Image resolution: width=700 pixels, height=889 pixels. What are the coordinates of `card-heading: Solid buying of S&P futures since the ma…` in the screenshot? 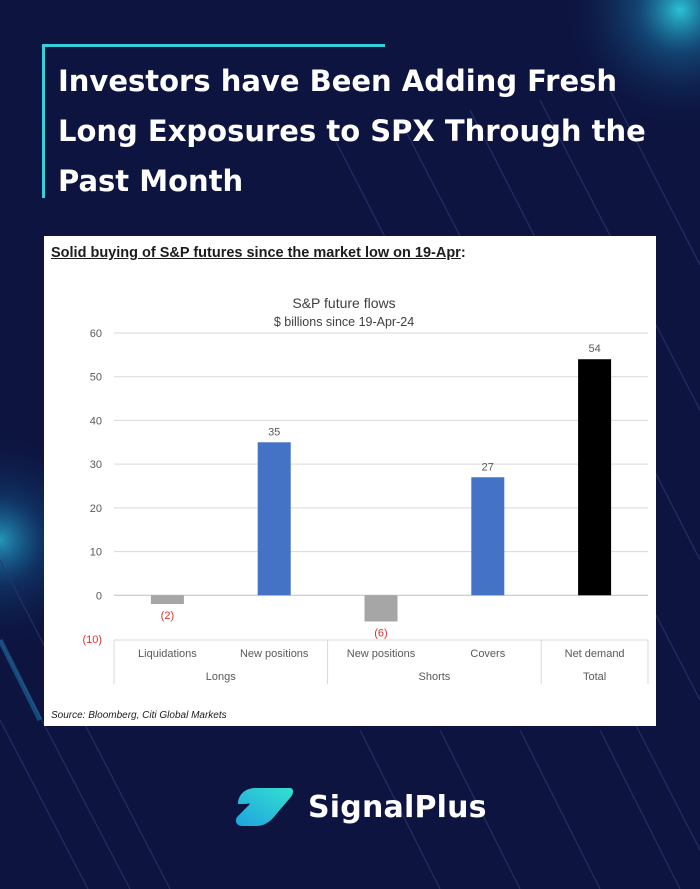 It's located at (258, 253).